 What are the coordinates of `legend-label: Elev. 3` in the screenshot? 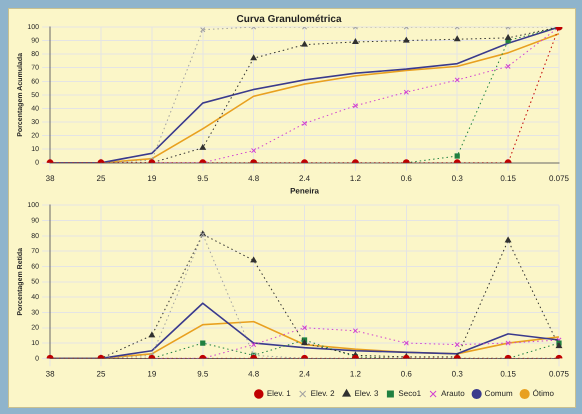 It's located at (366, 393).